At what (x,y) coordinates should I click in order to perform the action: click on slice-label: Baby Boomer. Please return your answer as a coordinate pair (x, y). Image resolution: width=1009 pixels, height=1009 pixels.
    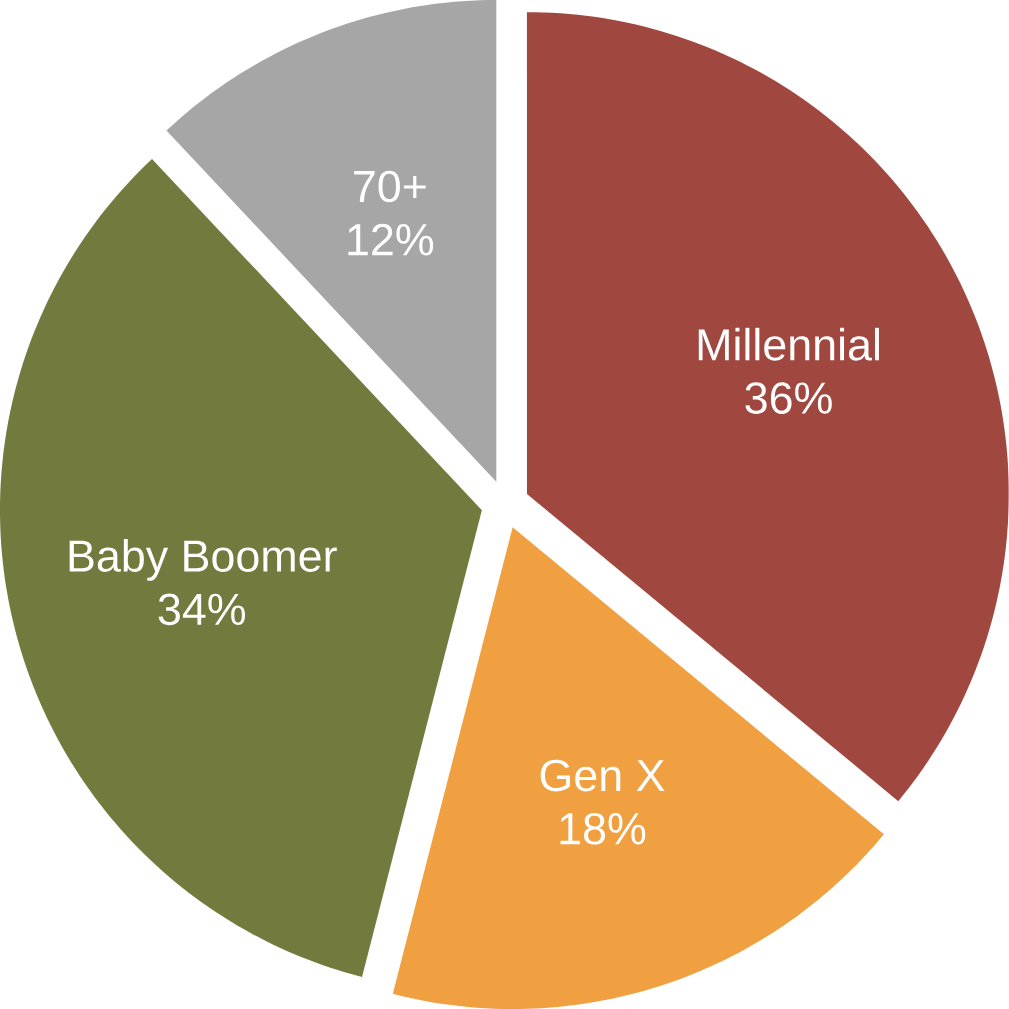
    Looking at the image, I should click on (203, 560).